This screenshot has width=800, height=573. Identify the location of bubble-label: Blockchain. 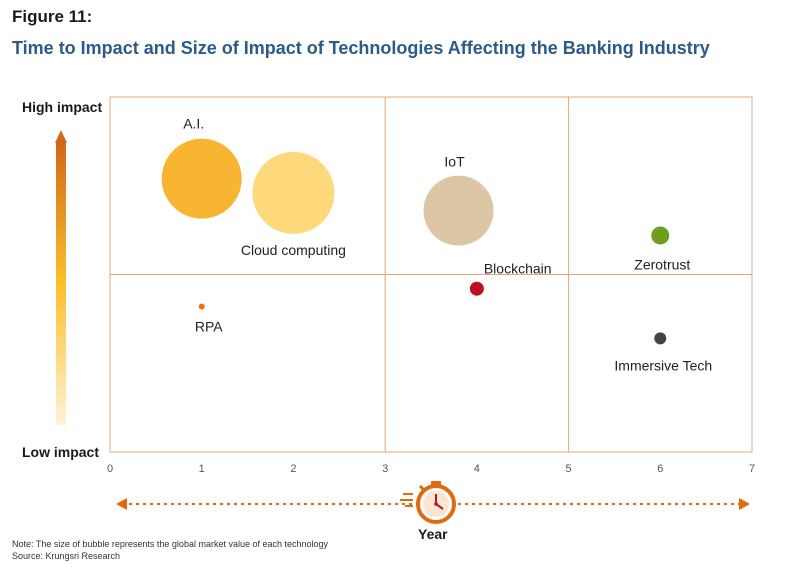
(518, 269).